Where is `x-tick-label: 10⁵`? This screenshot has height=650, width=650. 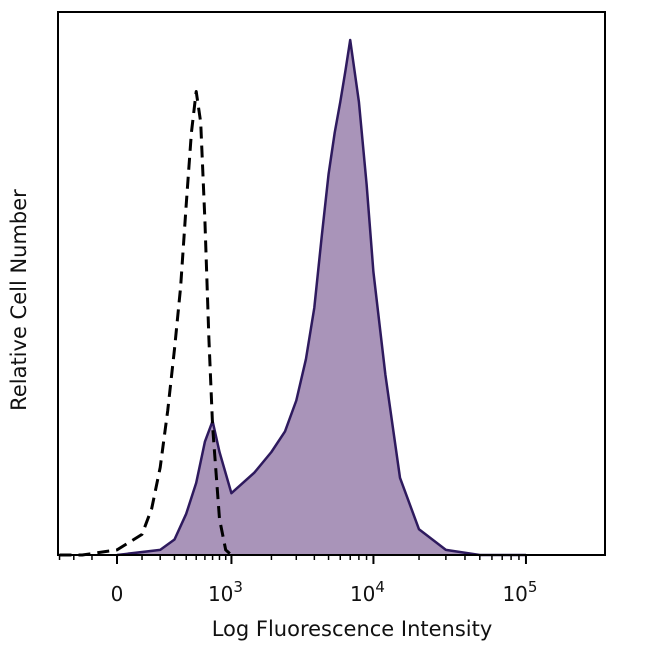 x-tick-label: 10⁵ is located at coordinates (519, 592).